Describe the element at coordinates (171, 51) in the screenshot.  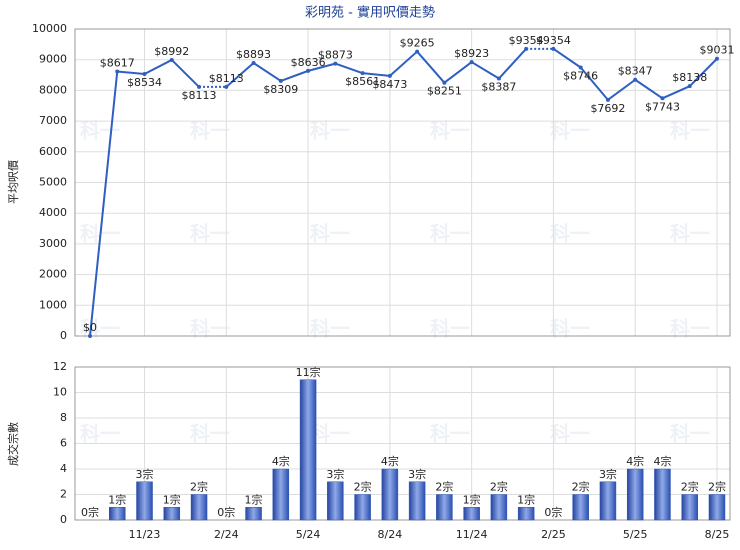
I see `data-label: $8992` at that location.